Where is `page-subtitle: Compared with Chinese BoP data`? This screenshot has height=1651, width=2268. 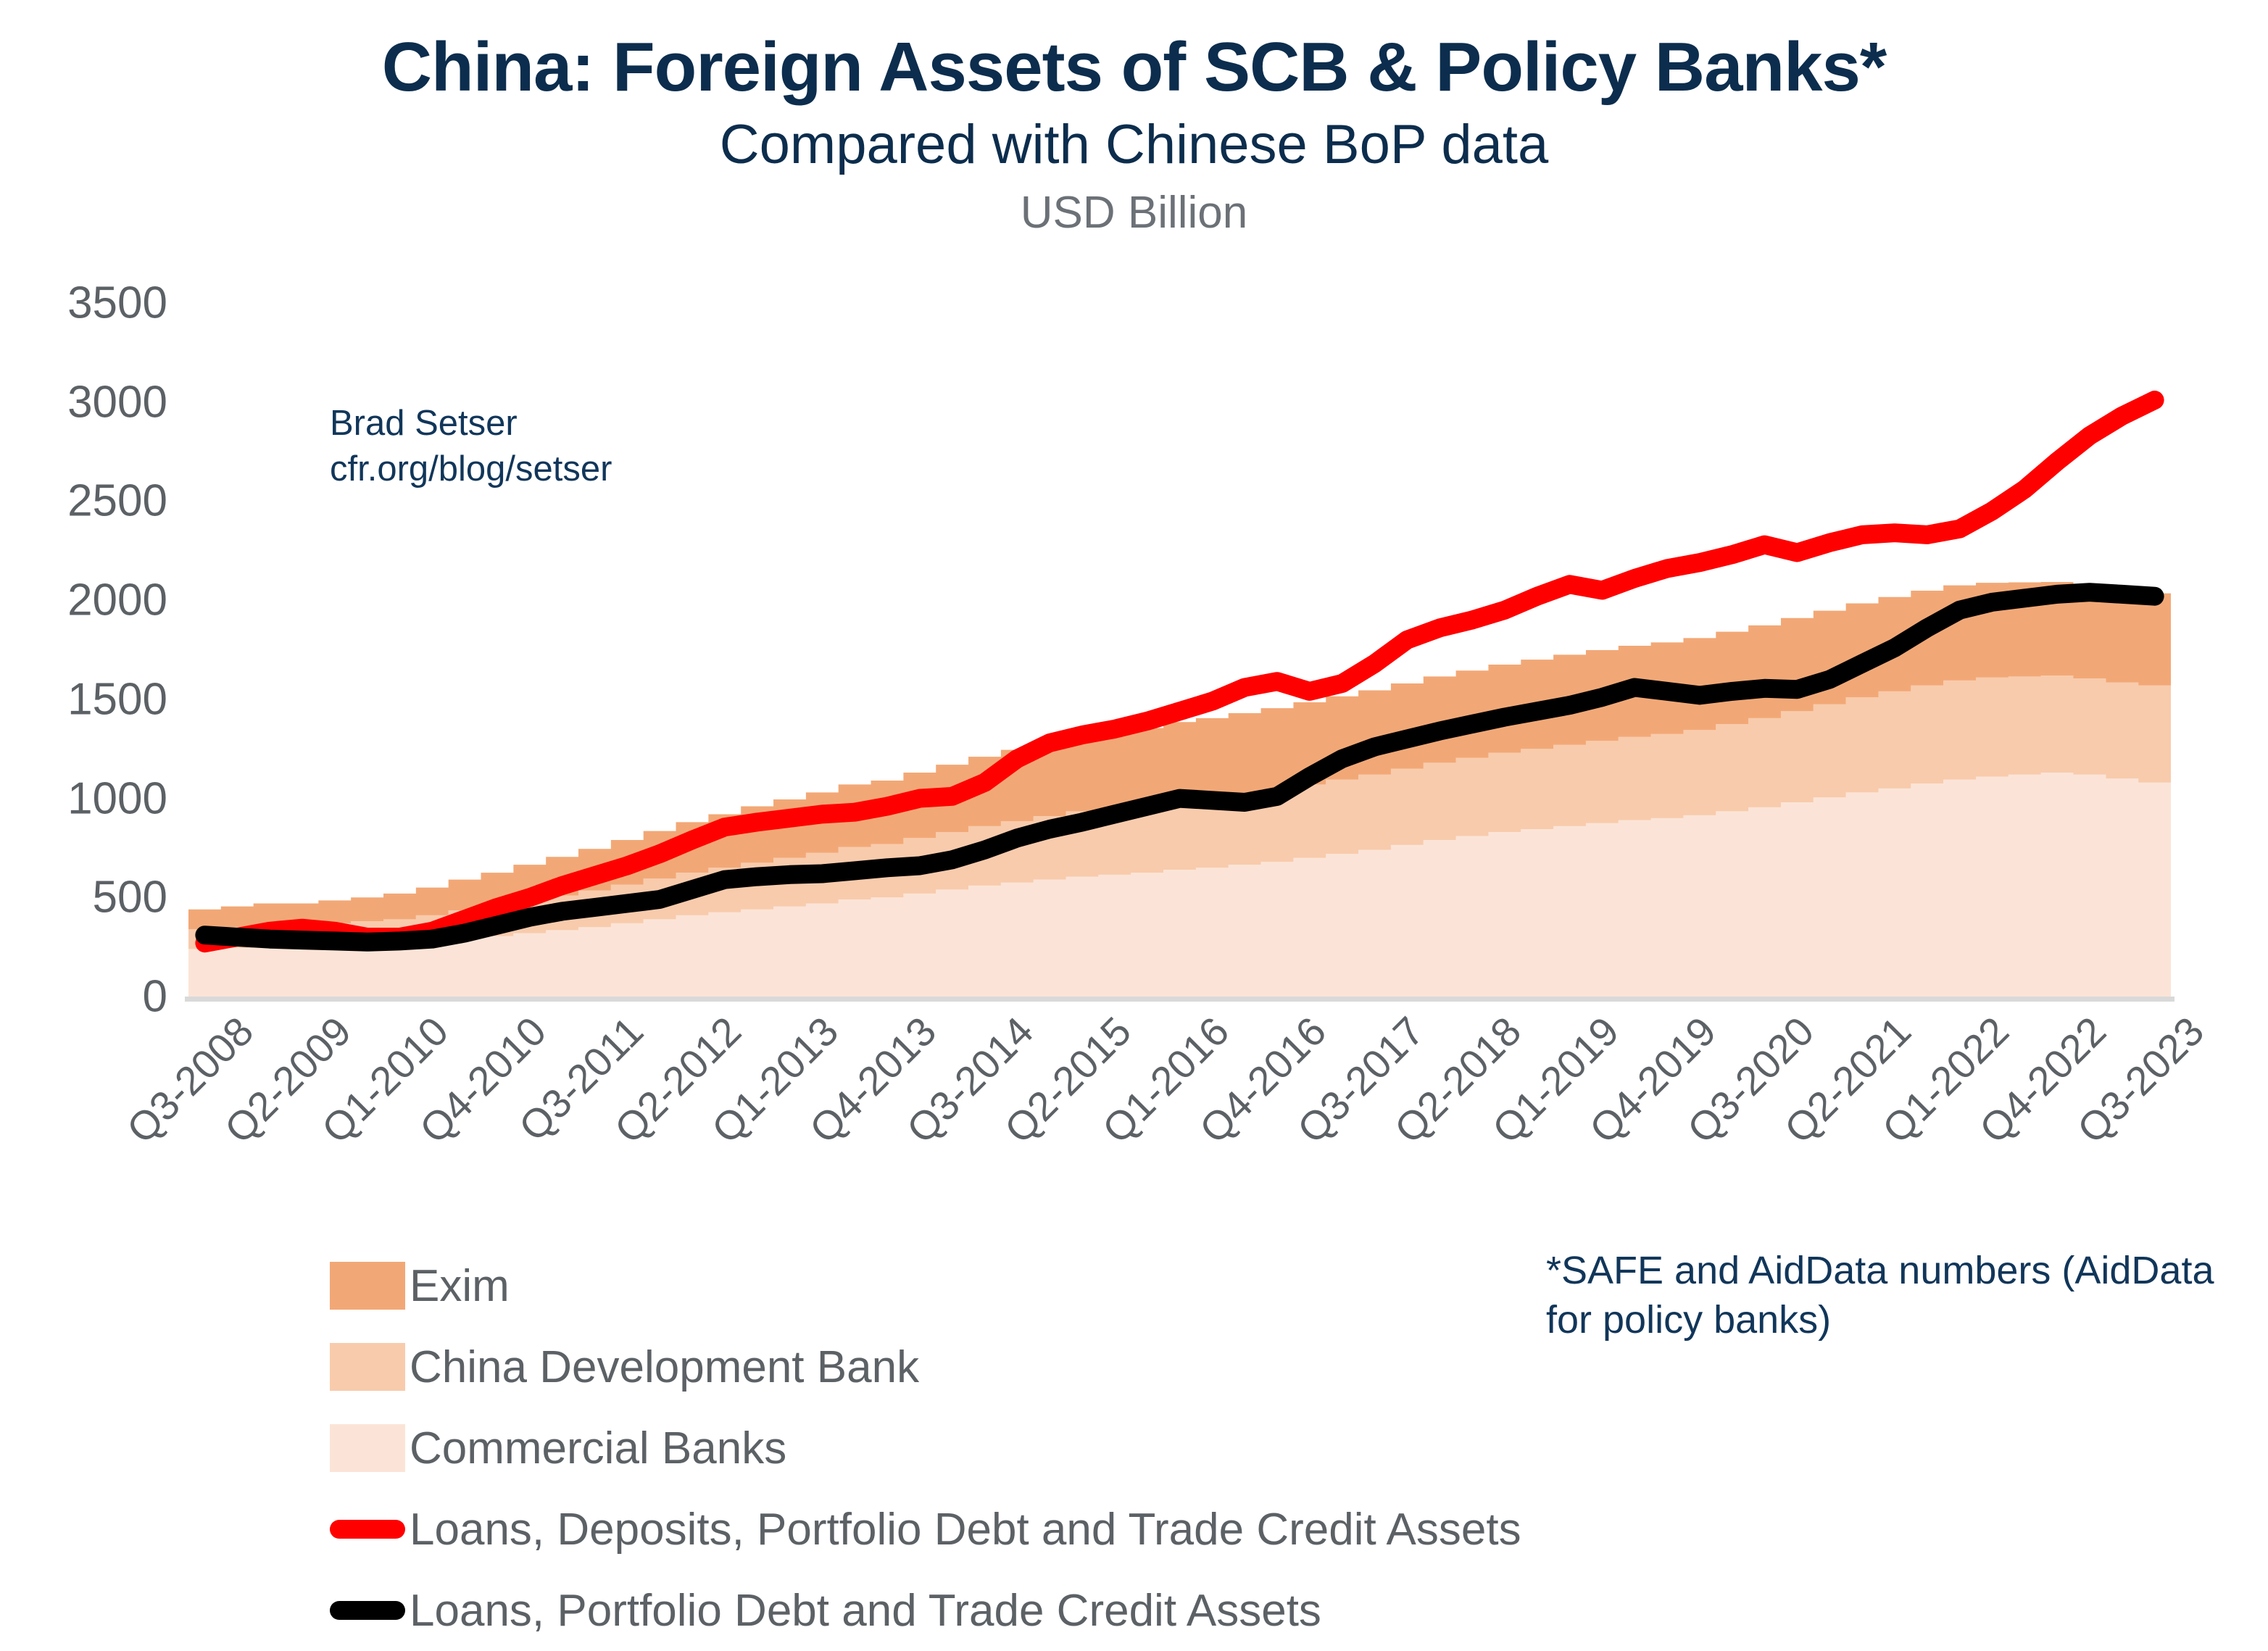 page-subtitle: Compared with Chinese BoP data is located at coordinates (1134, 144).